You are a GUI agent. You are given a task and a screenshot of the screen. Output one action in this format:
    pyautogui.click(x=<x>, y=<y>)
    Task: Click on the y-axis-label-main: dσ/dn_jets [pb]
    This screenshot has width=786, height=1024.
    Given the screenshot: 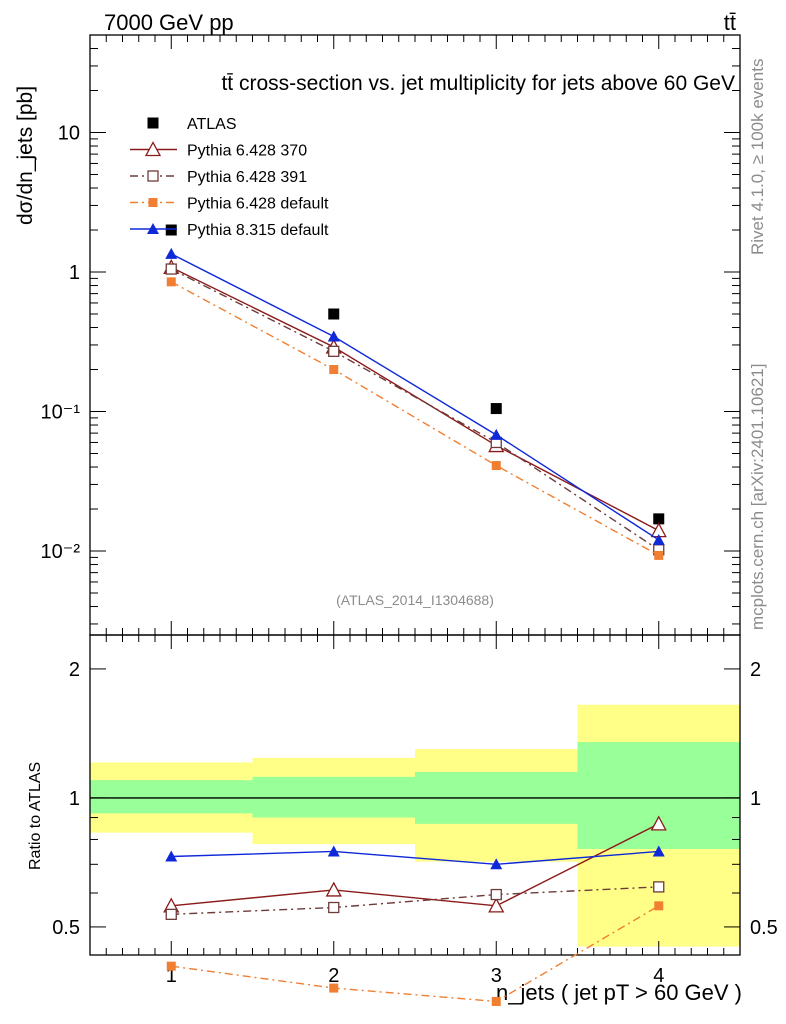 What is the action you would take?
    pyautogui.click(x=25, y=155)
    